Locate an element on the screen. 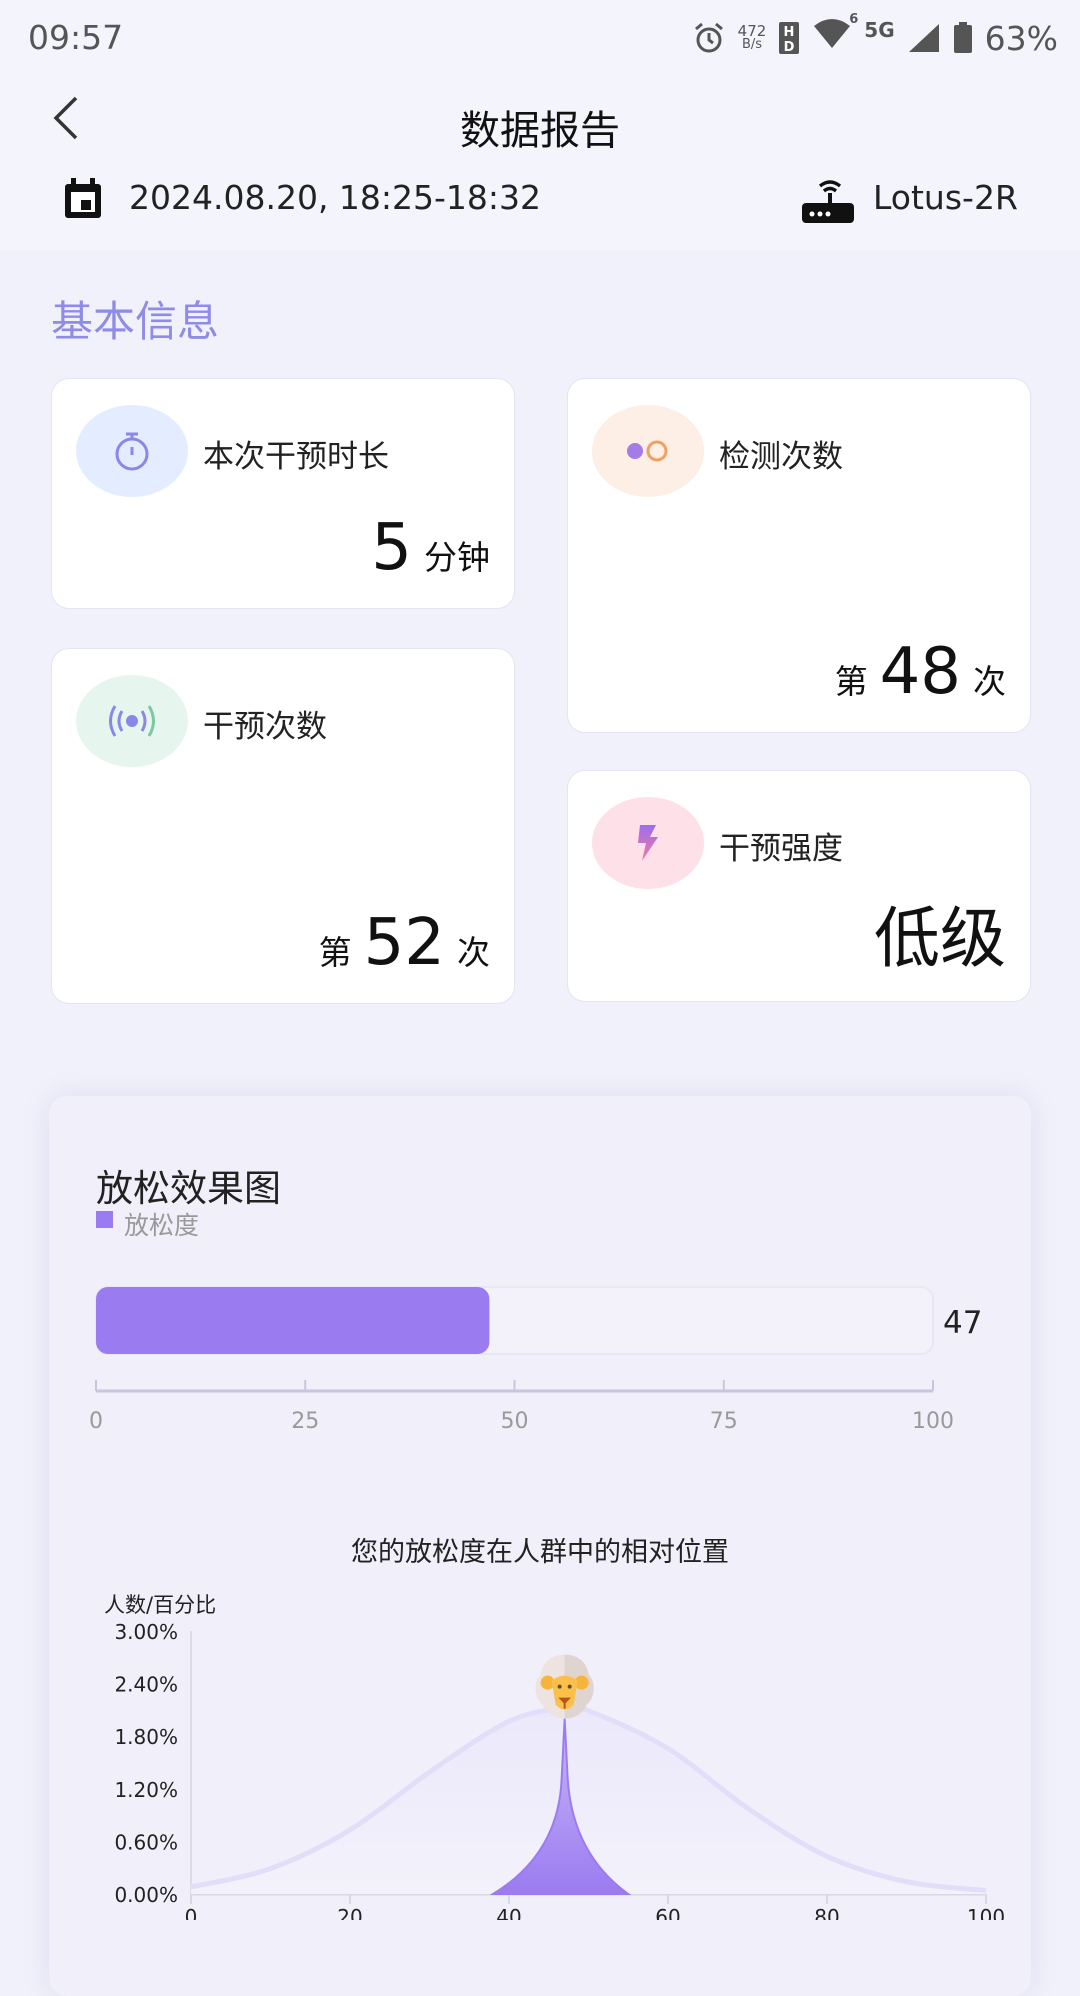 The height and width of the screenshot is (1996, 1080). legend-label: 放松度 is located at coordinates (162, 1225).